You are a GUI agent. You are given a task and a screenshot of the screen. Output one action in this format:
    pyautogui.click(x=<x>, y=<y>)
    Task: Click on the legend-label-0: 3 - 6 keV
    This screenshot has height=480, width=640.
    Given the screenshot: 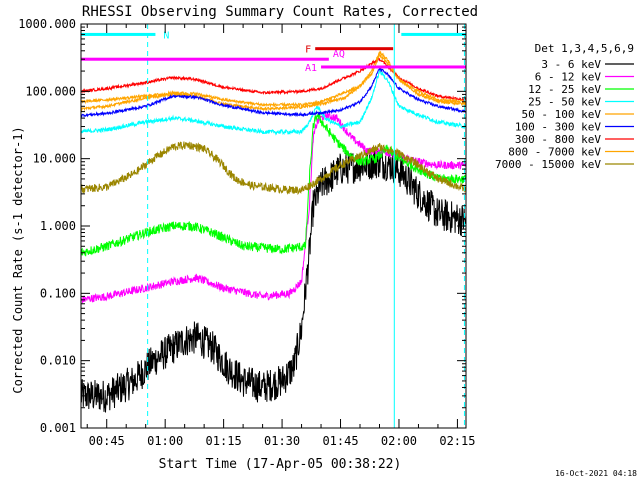 What is the action you would take?
    pyautogui.click(x=571, y=64)
    